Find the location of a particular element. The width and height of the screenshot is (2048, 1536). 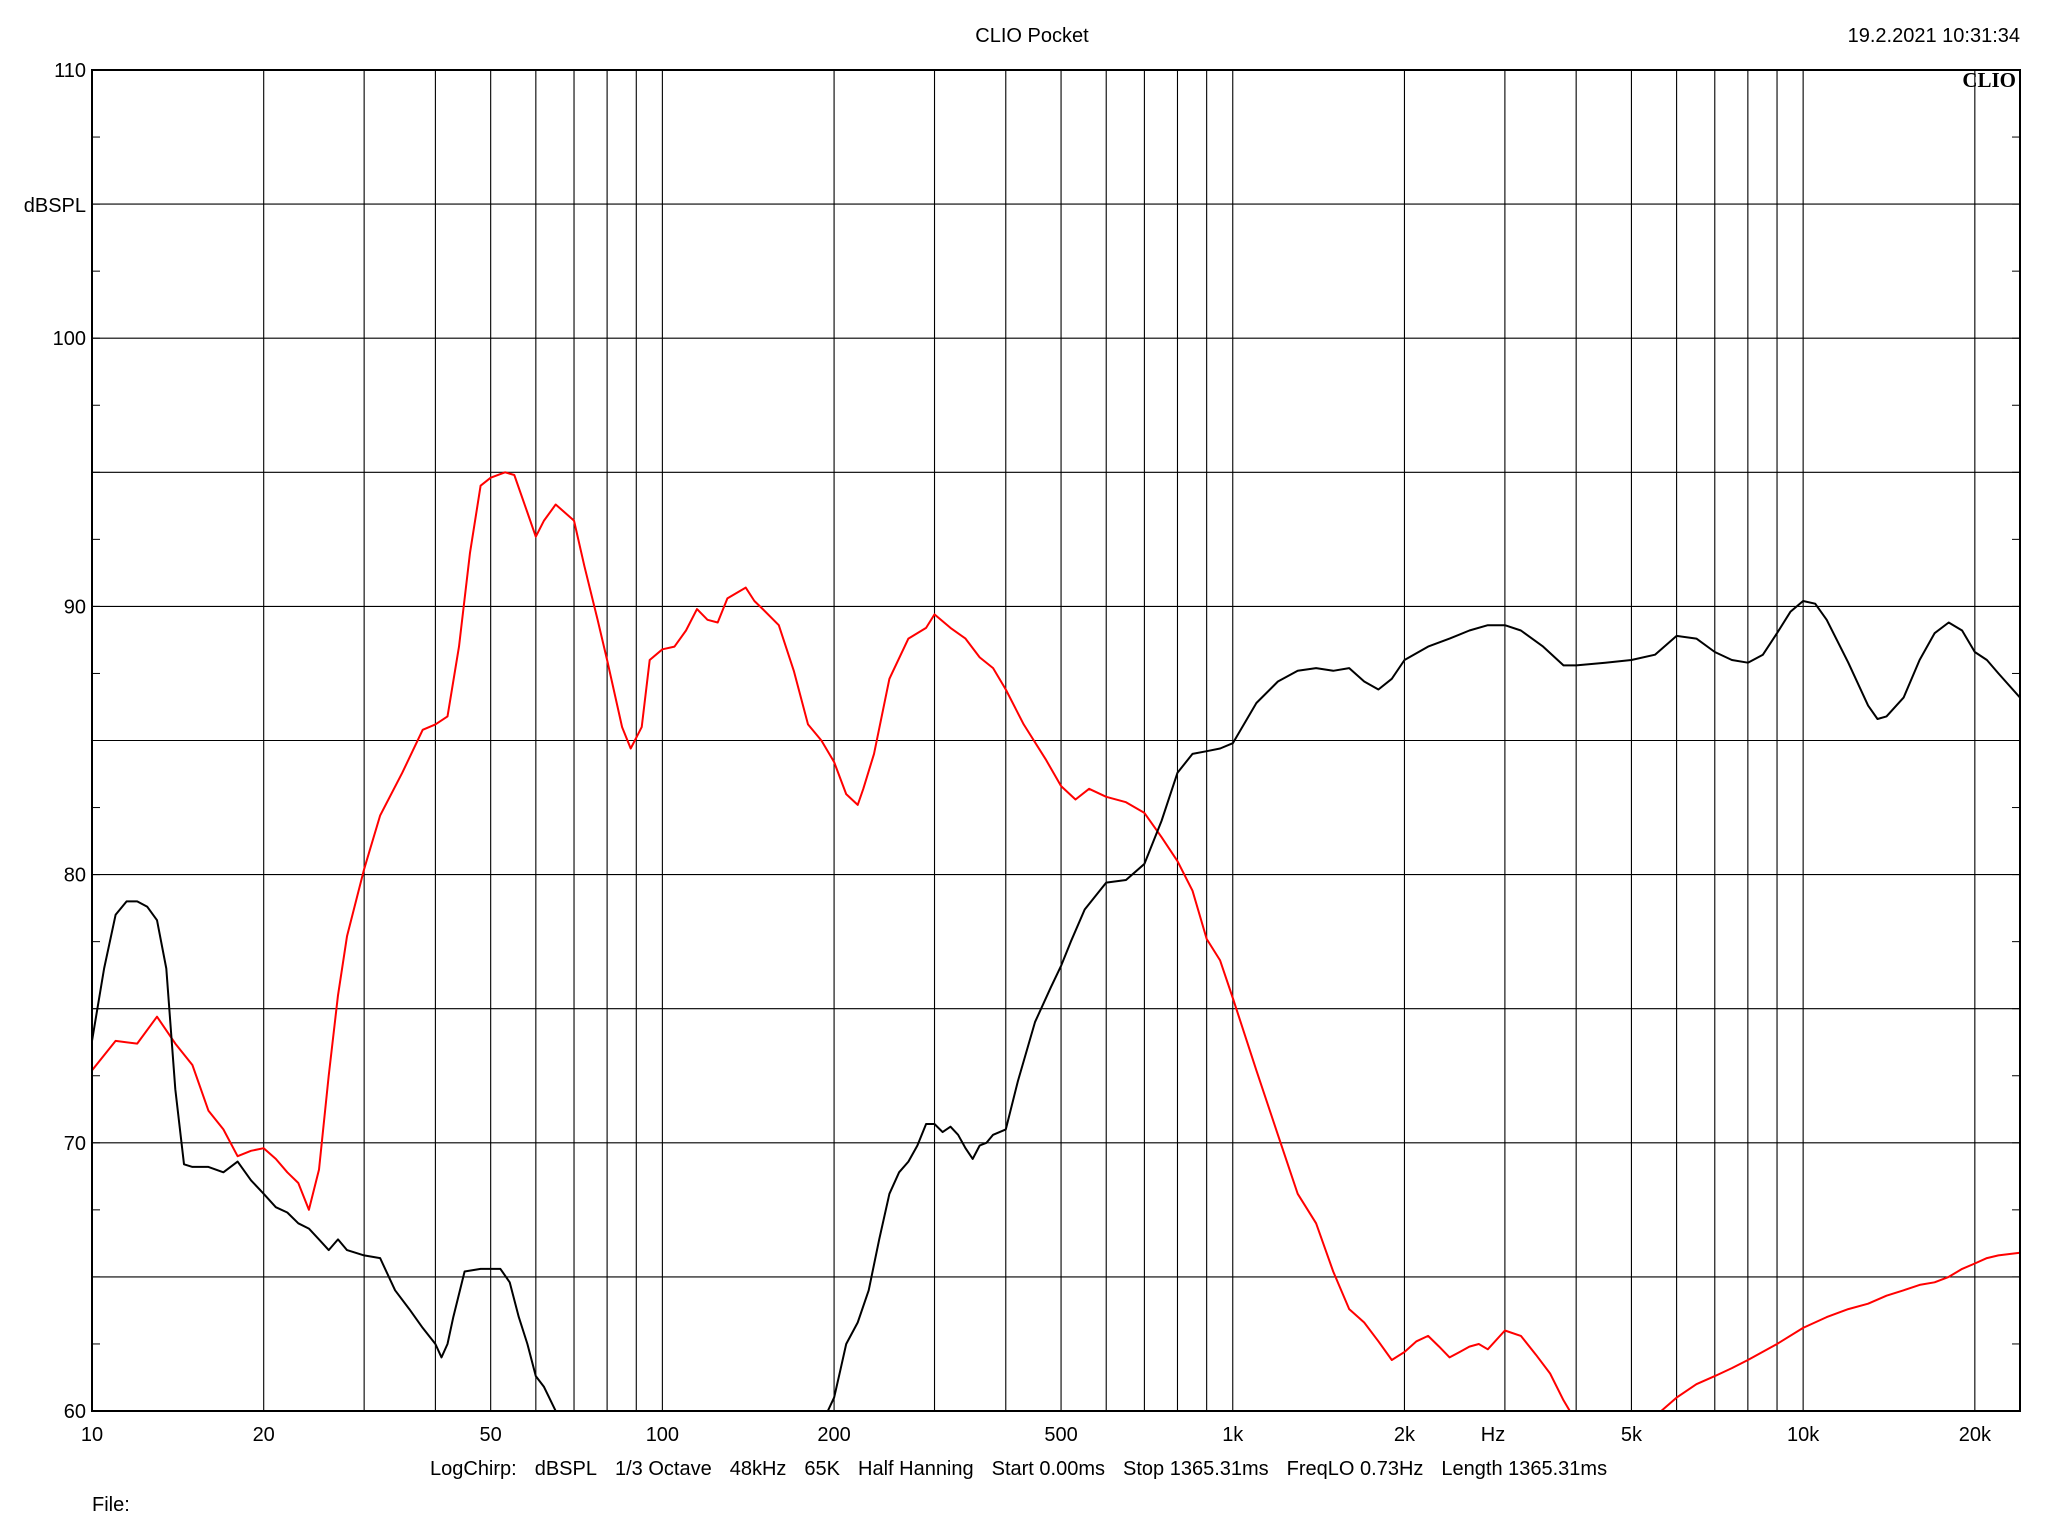

x-tick-label: 100 is located at coordinates (662, 1435).